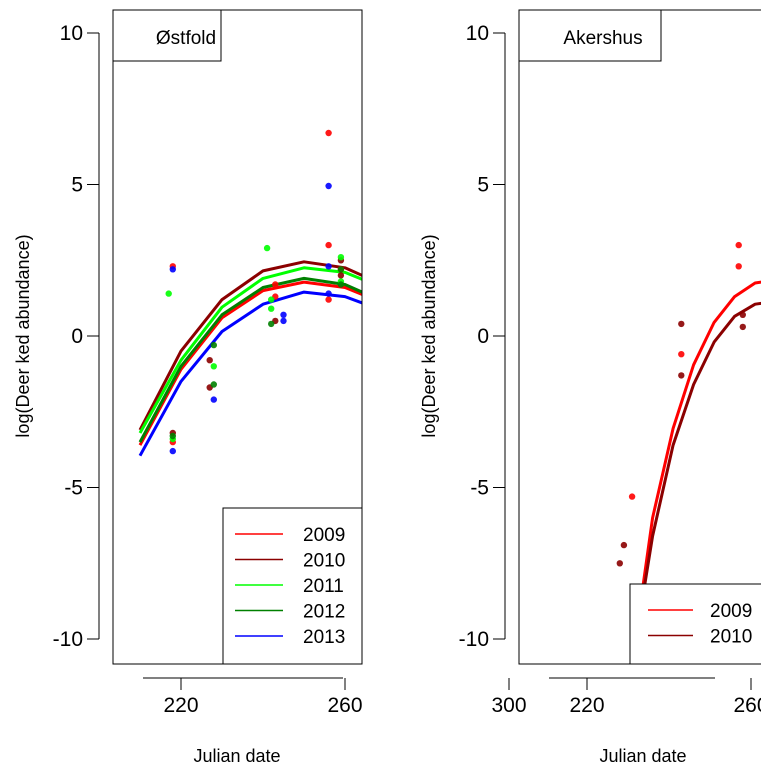 The width and height of the screenshot is (761, 771). I want to click on x-tick-label: 300, so click(508, 705).